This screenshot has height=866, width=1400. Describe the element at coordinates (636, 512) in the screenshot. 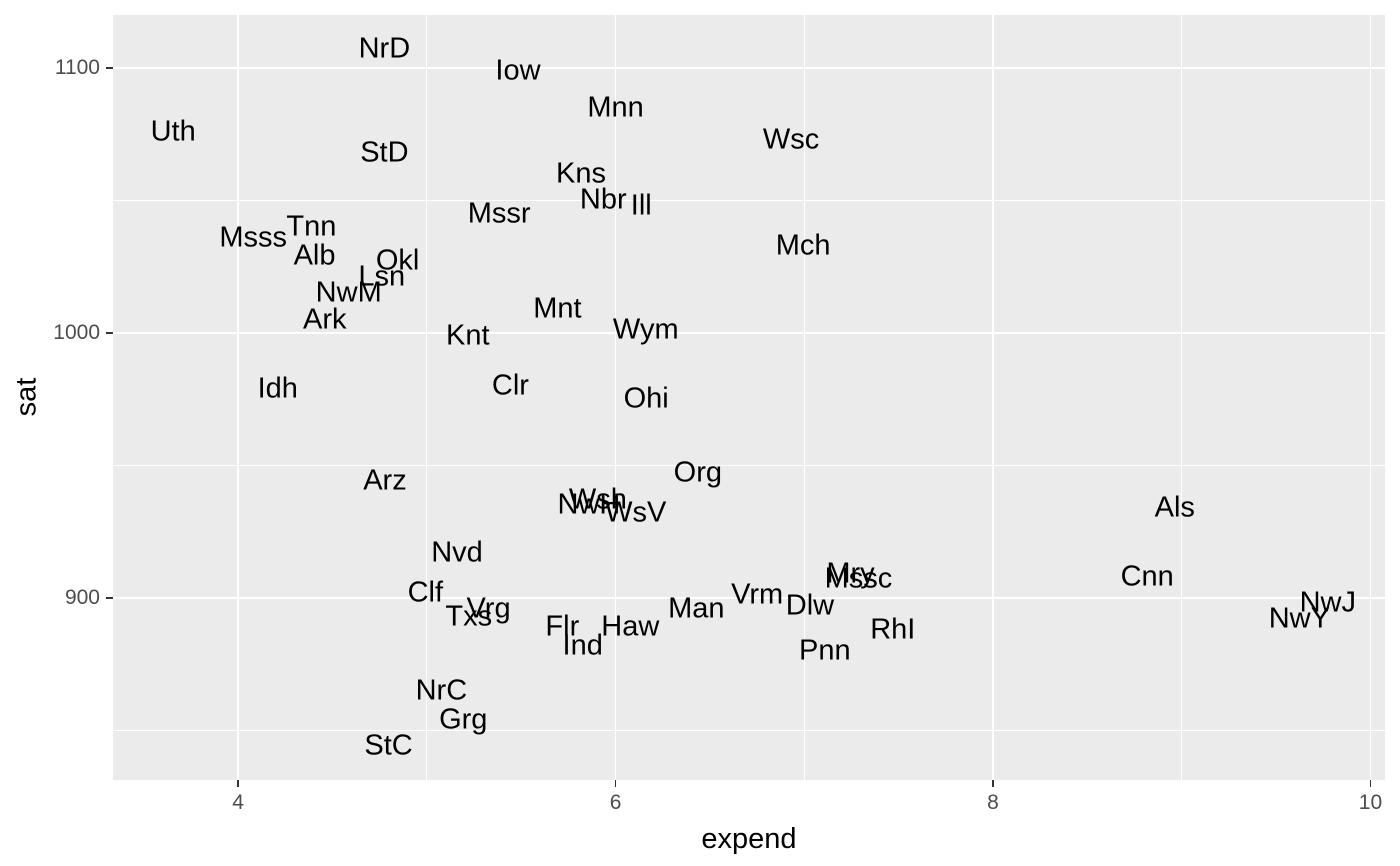

I see `state-label: WsV` at that location.